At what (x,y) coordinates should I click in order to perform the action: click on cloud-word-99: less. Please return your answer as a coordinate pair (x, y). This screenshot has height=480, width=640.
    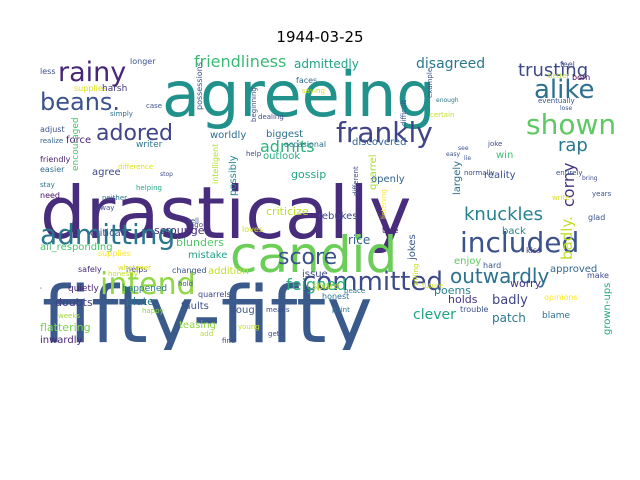
    Looking at the image, I should click on (47, 71).